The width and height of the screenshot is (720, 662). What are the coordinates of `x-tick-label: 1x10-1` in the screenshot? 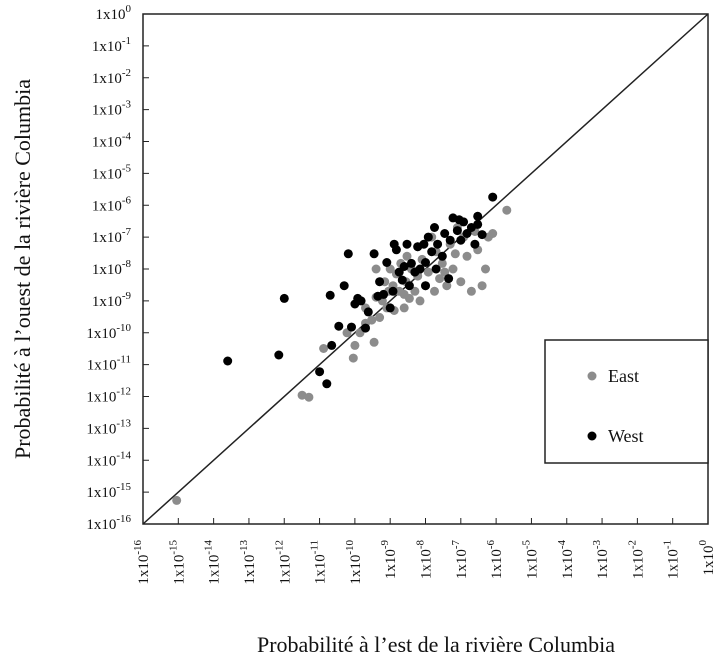 It's located at (672, 559).